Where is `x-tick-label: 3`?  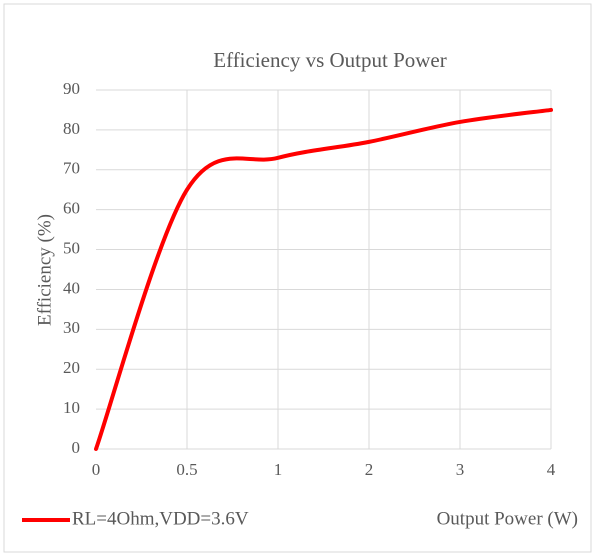 x-tick-label: 3 is located at coordinates (460, 469).